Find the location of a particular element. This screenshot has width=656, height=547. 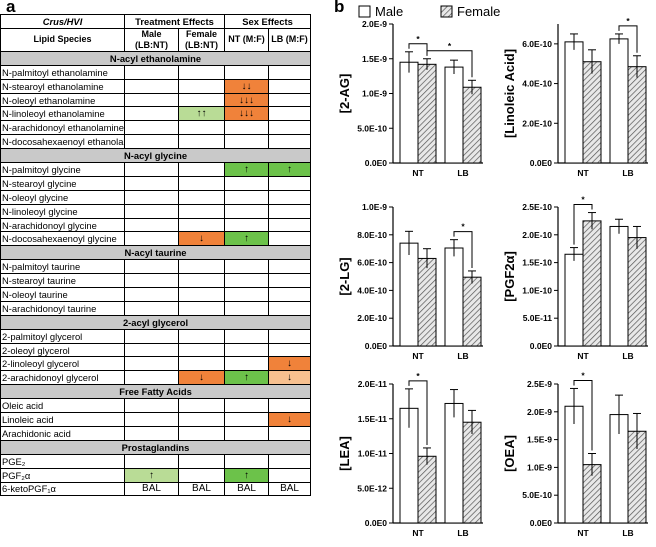

lipid-name: Arachidonic acid is located at coordinates (62, 433).